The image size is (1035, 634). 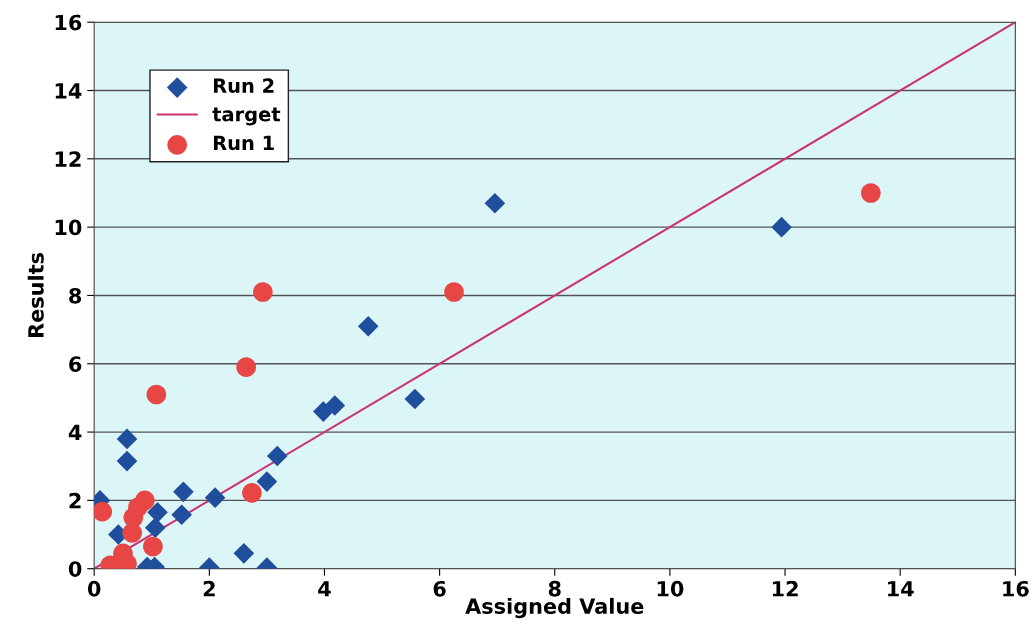 I want to click on y-tick-label: 14, so click(x=68, y=91).